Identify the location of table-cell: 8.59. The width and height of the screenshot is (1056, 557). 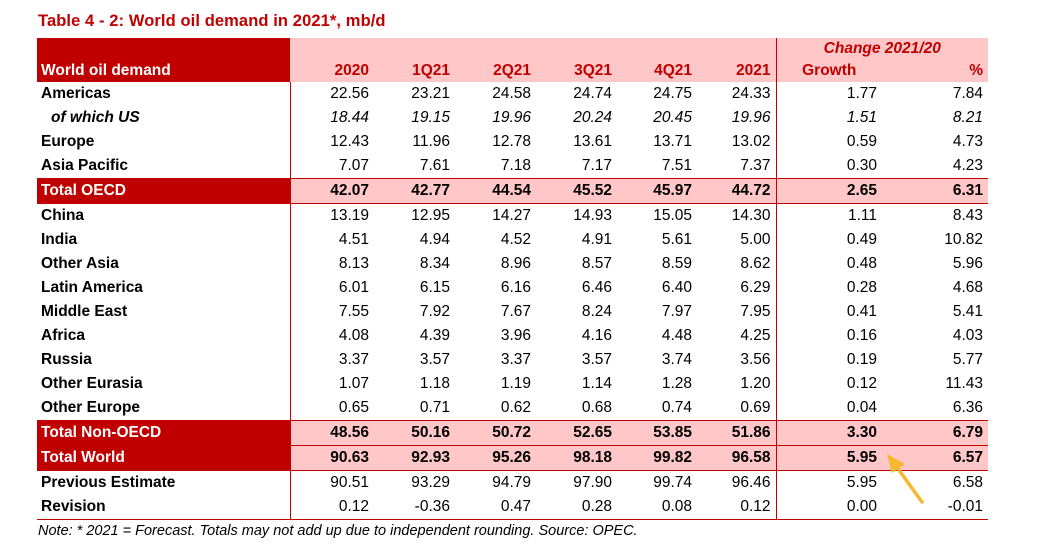
(676, 263).